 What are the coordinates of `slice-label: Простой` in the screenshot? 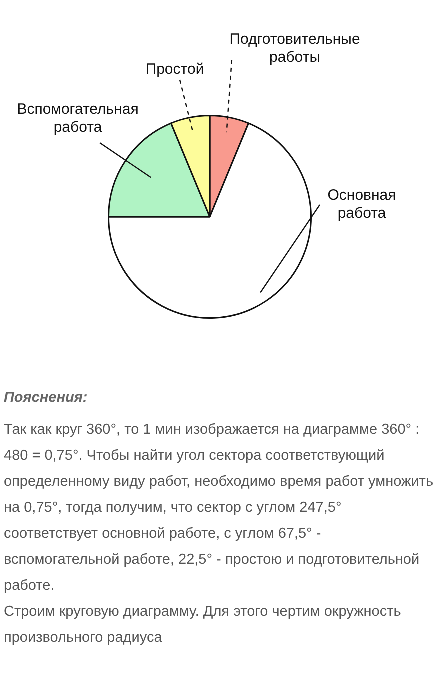 It's located at (175, 69).